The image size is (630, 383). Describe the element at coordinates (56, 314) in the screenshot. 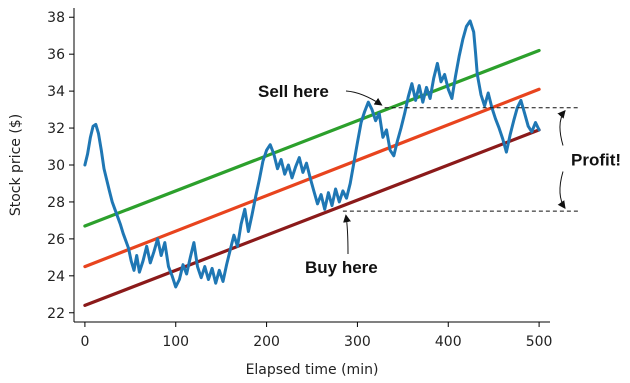

I see `y-tick-label: 22` at that location.